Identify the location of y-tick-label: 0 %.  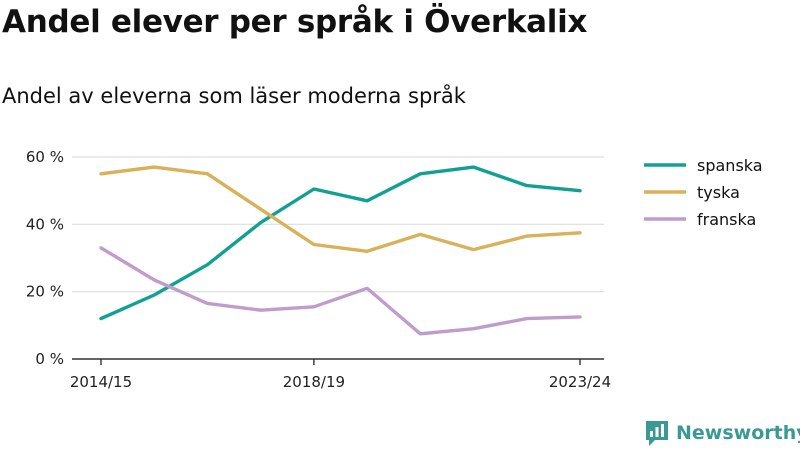
(49, 359).